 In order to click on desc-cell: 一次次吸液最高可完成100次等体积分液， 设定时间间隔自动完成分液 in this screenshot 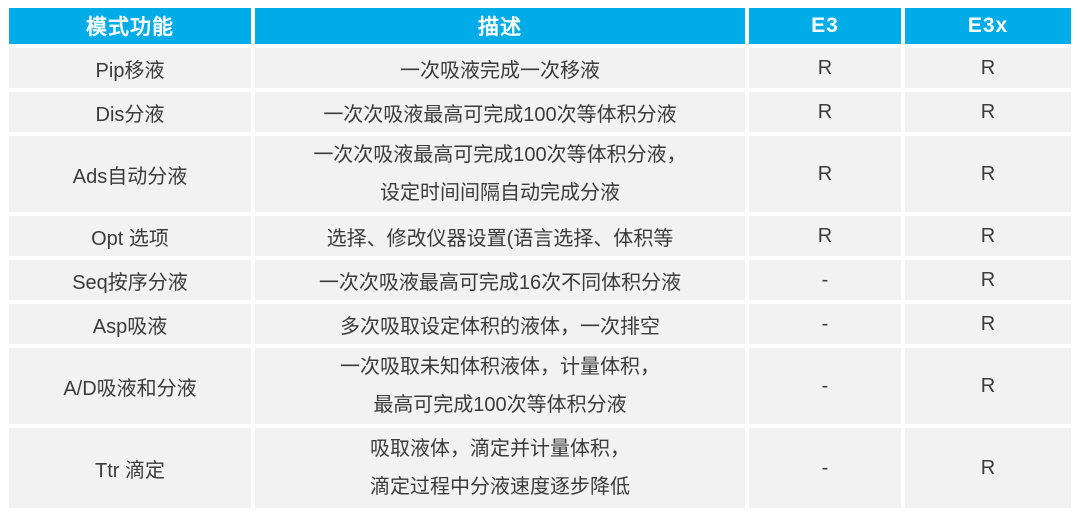, I will do `click(500, 174)`.